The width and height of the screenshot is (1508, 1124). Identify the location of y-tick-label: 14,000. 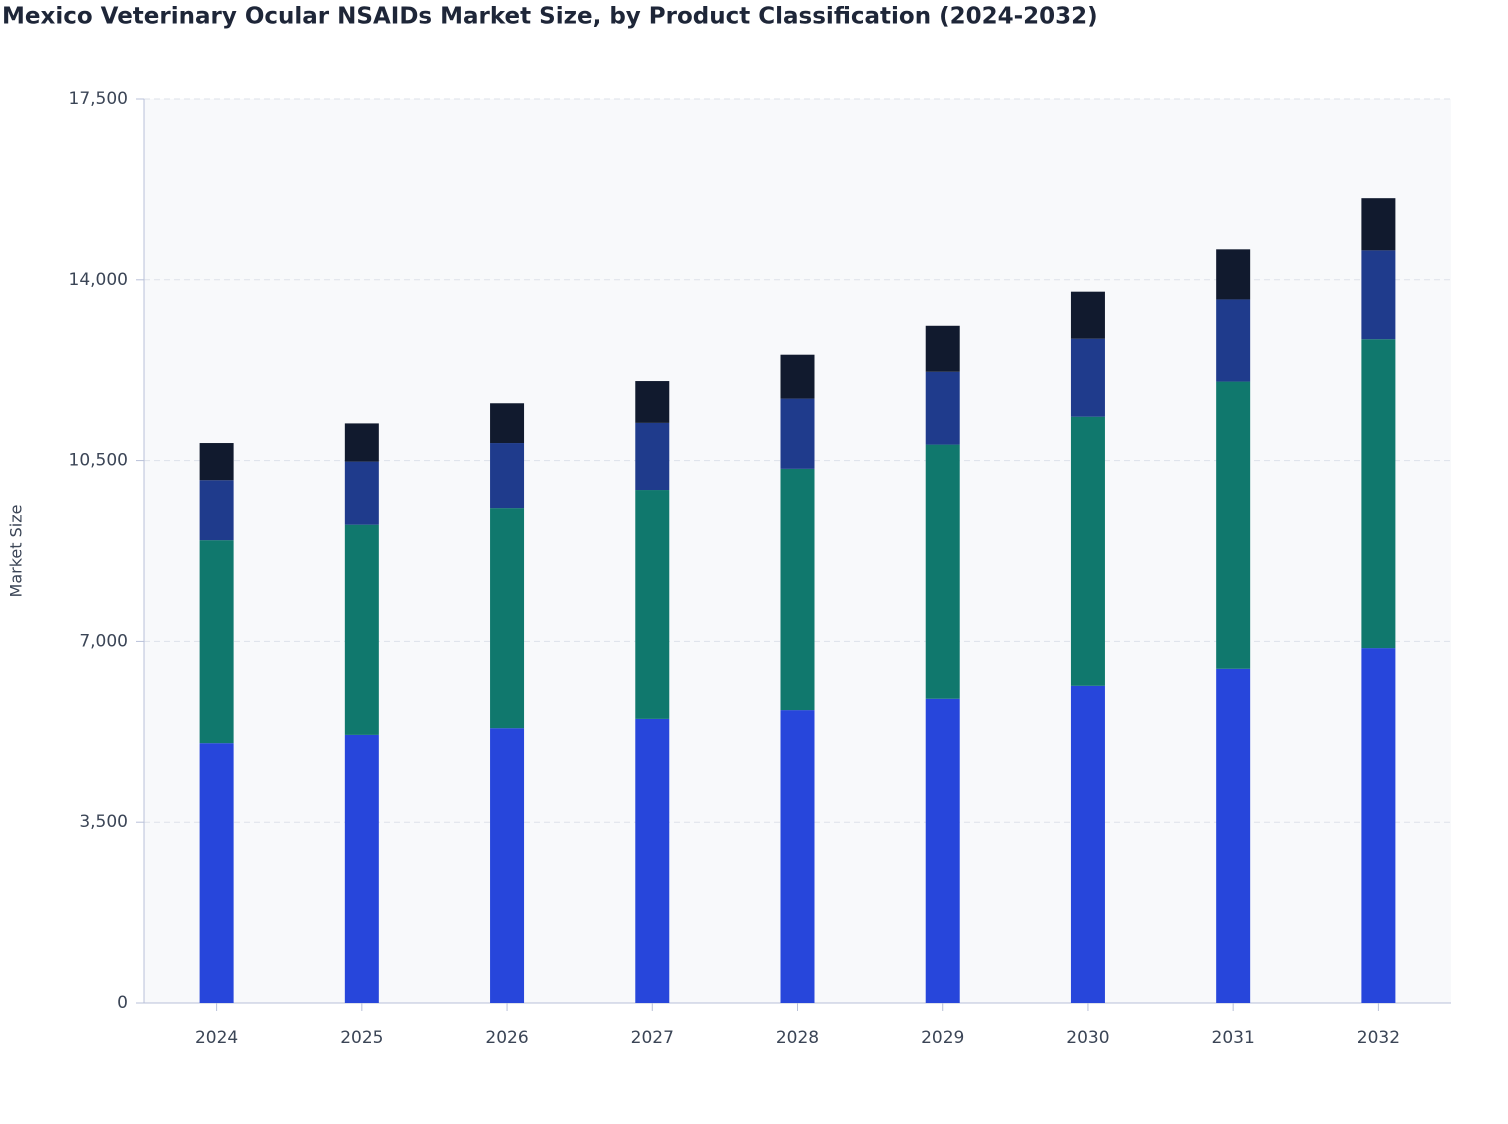
(98, 280).